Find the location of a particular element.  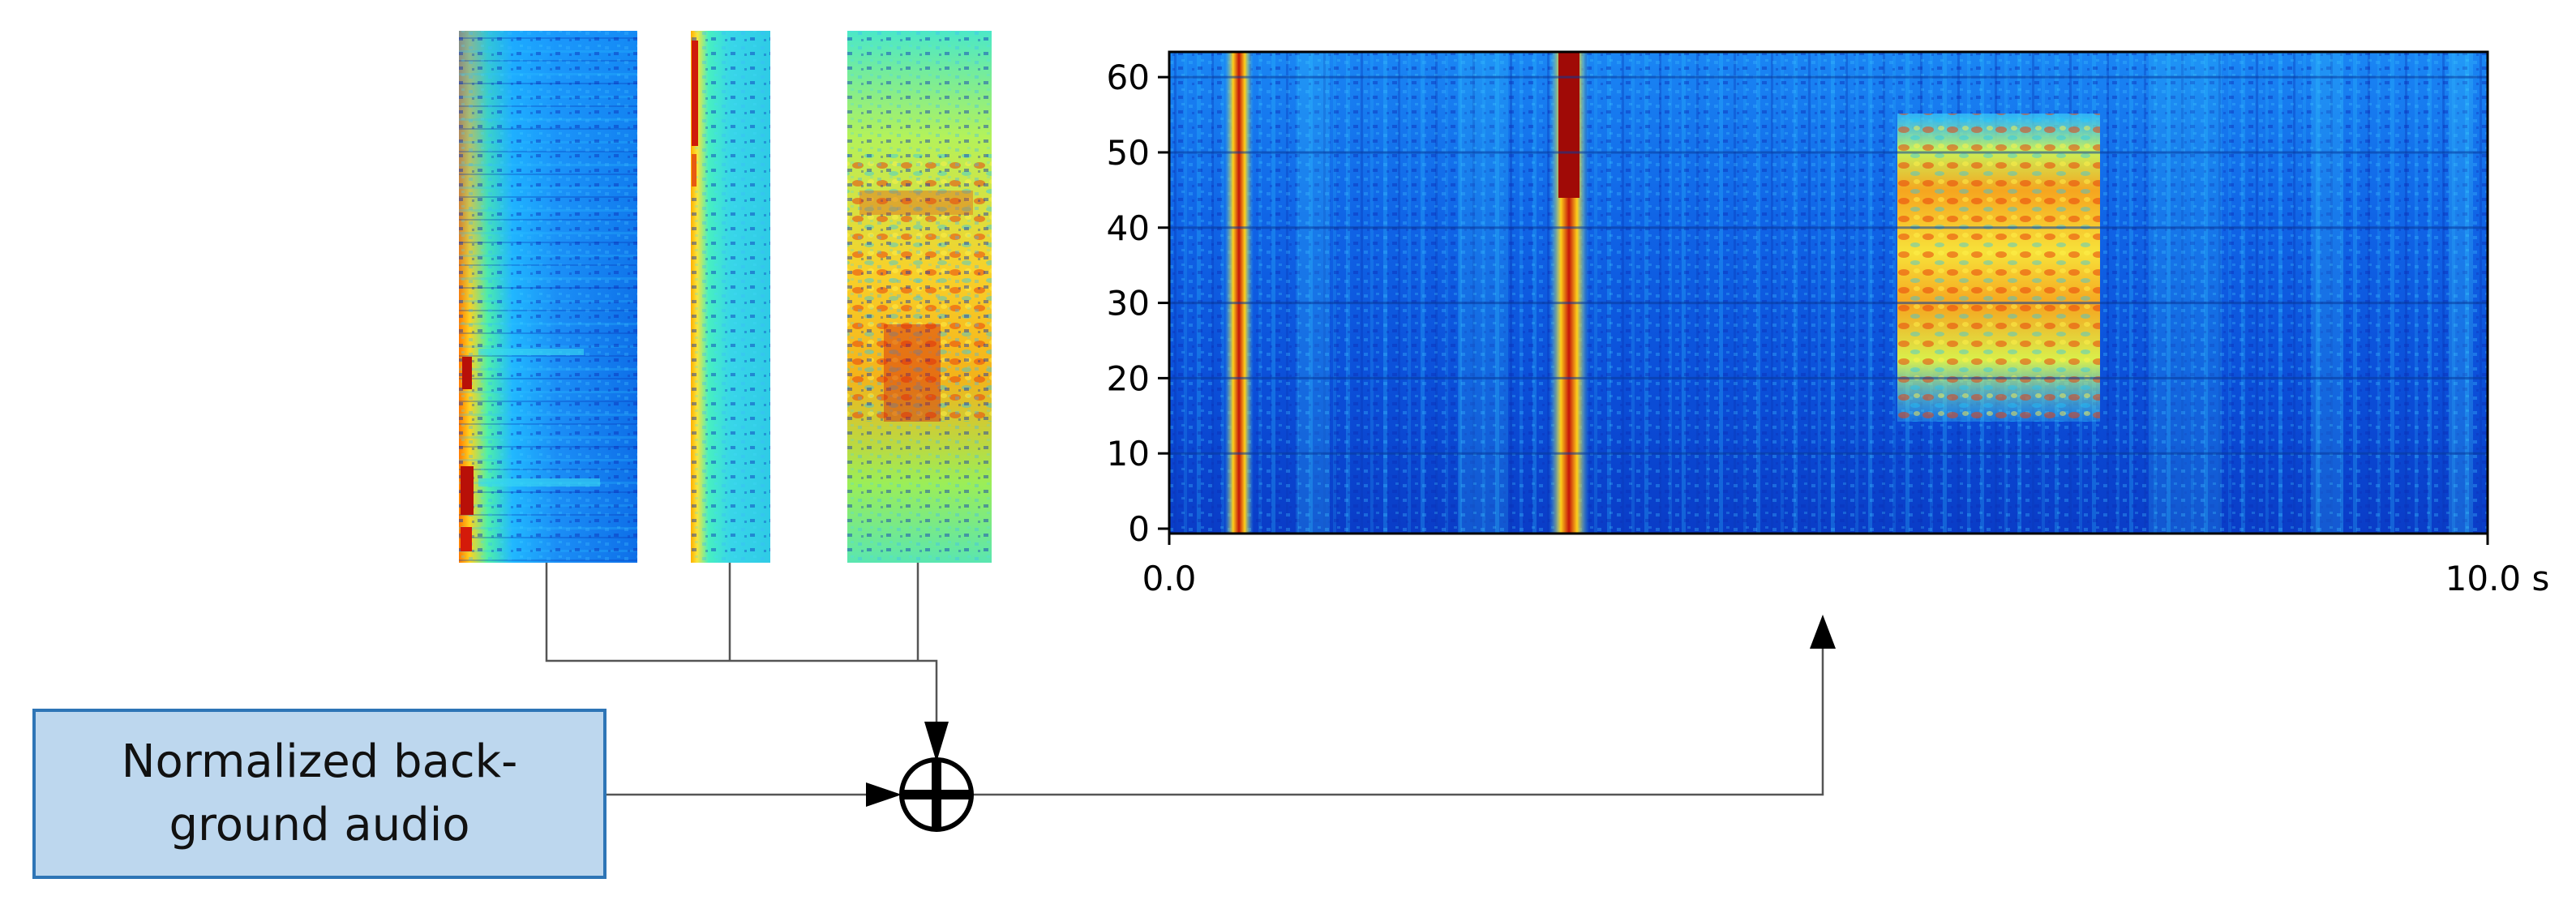

y-tick-label: 40 is located at coordinates (1128, 228).